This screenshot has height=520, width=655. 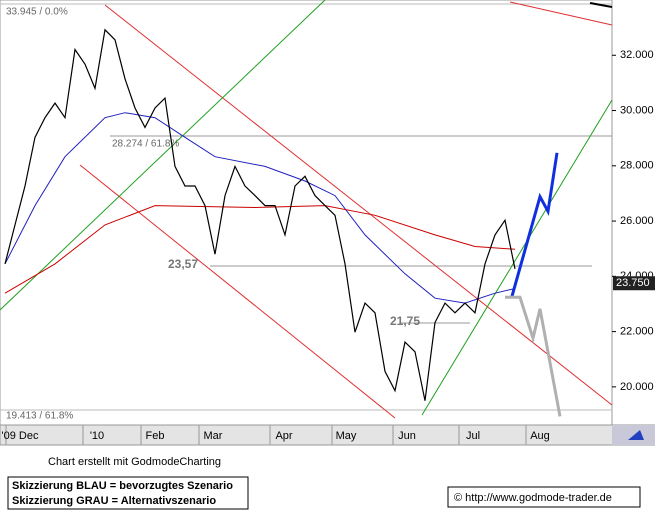 What do you see at coordinates (346, 436) in the screenshot?
I see `x-tick-label: May` at bounding box center [346, 436].